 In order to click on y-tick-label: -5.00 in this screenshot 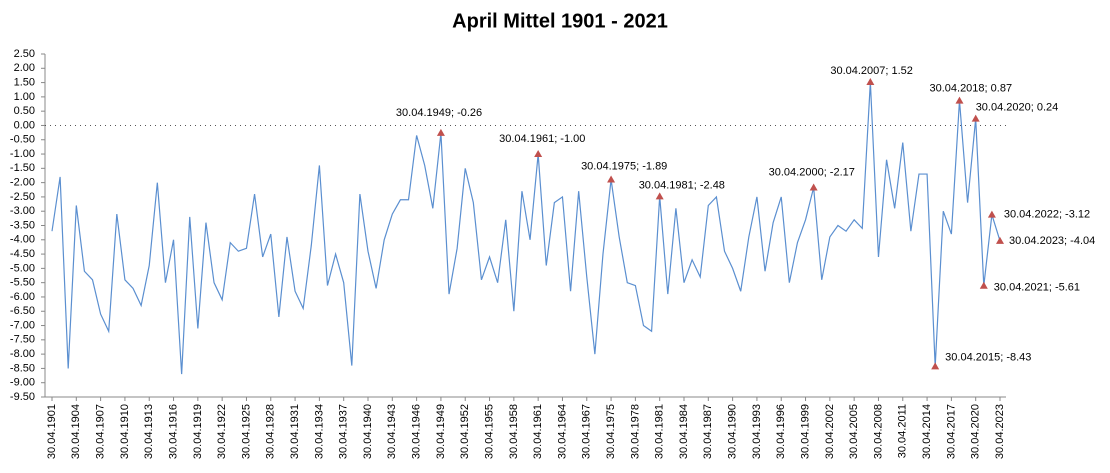, I will do `click(22, 268)`.